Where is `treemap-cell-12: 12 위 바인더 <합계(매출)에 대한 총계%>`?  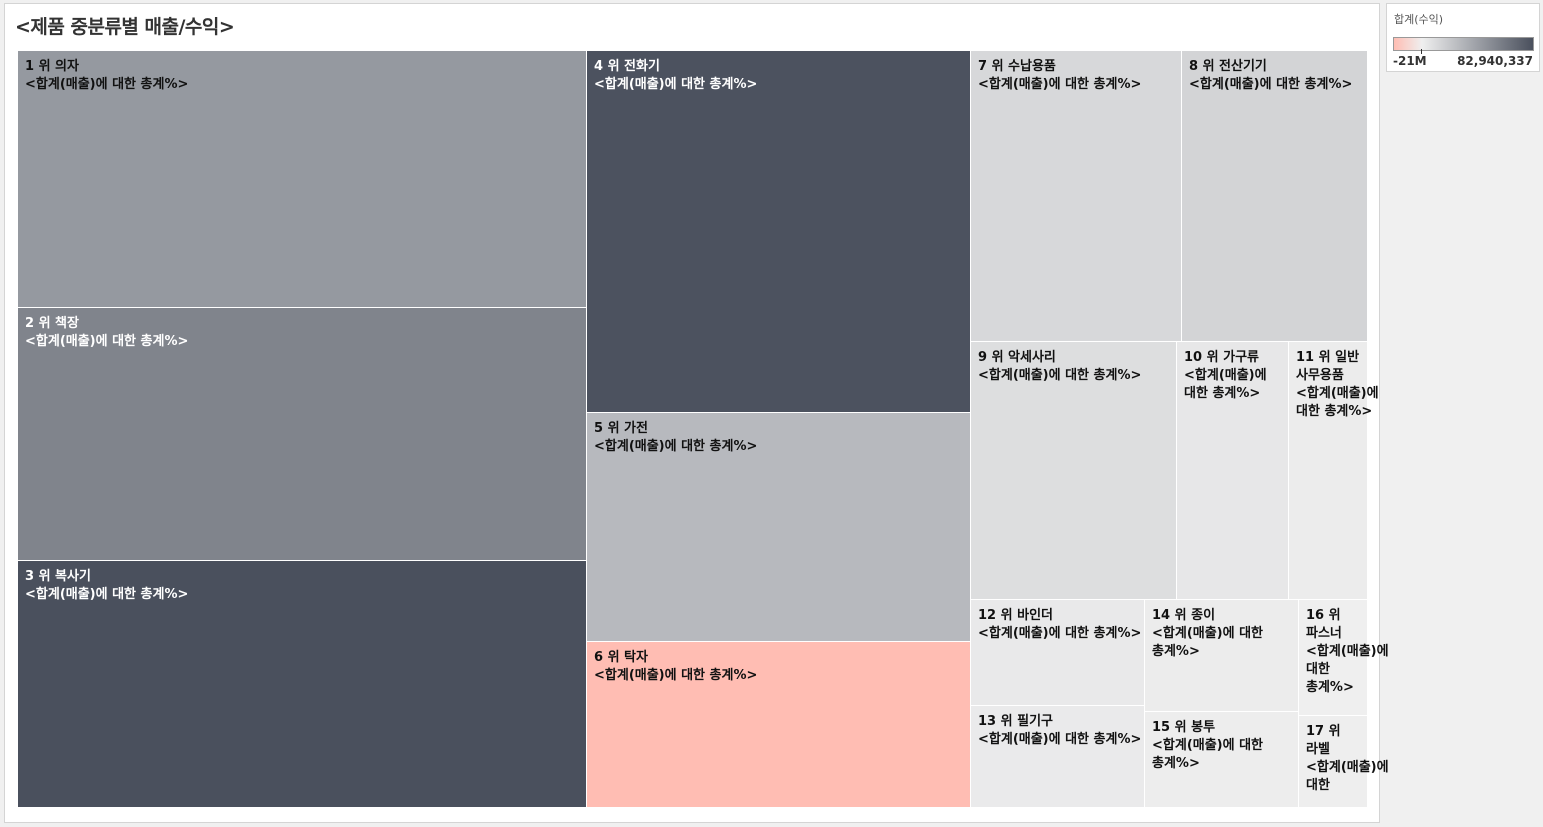
treemap-cell-12: 12 위 바인더 <합계(매출)에 대한 총계%> is located at coordinates (1057, 652).